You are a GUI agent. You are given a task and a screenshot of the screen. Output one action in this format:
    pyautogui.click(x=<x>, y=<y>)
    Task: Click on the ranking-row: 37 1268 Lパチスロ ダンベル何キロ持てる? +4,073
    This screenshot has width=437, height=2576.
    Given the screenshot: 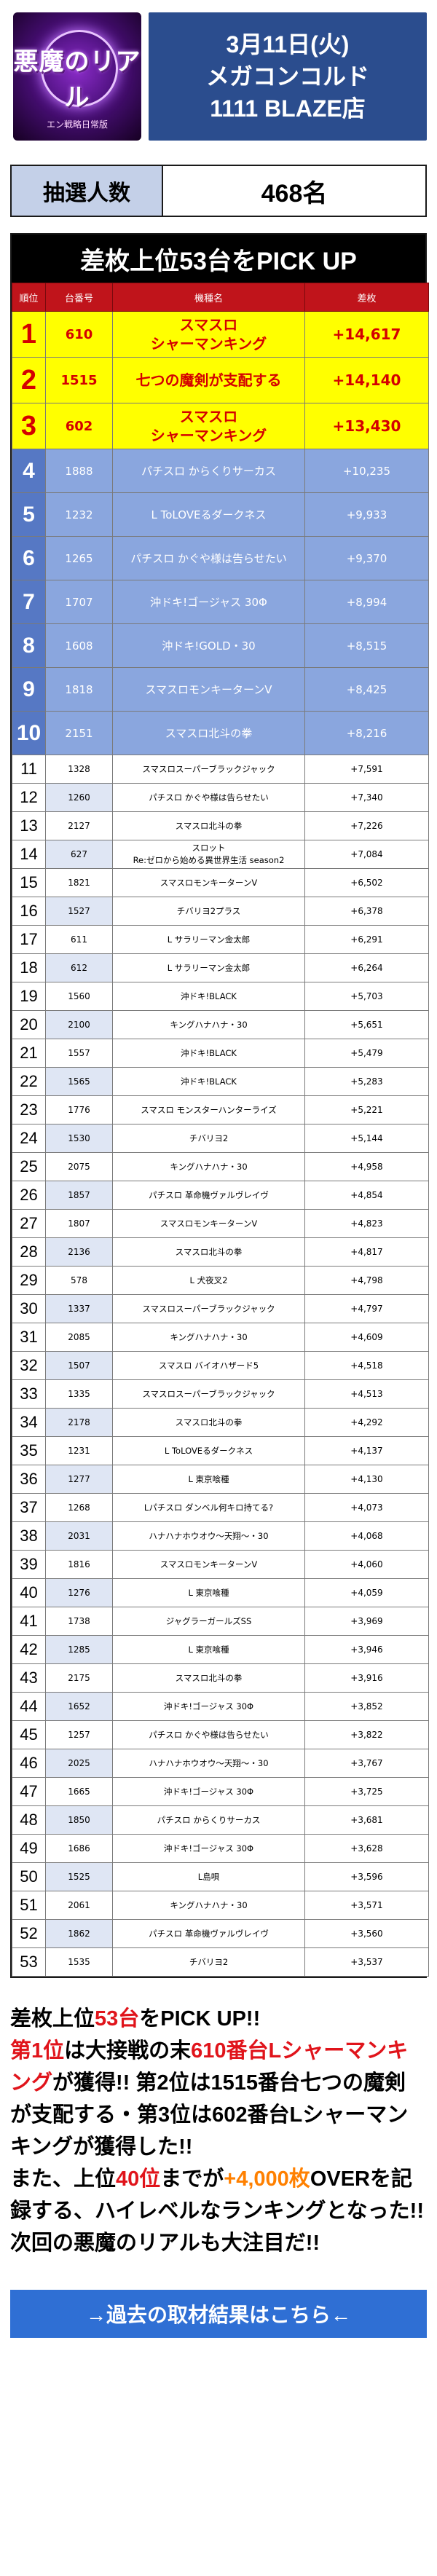 What is the action you would take?
    pyautogui.click(x=220, y=1507)
    